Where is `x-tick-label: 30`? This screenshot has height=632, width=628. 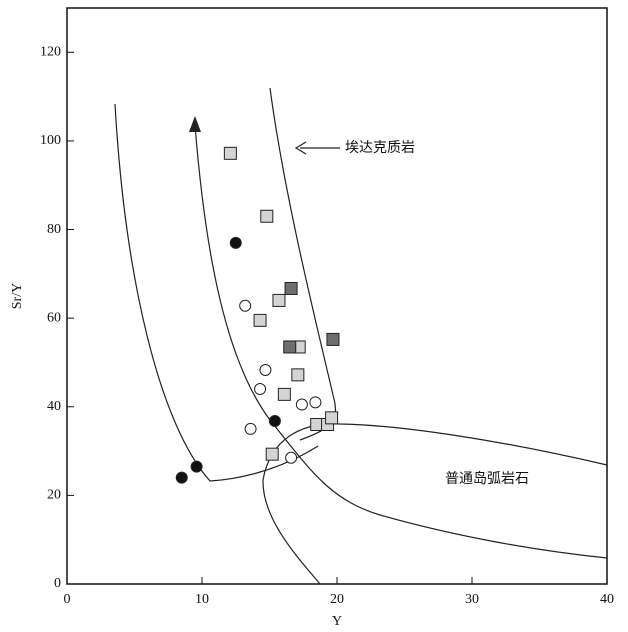 x-tick-label: 30 is located at coordinates (472, 599).